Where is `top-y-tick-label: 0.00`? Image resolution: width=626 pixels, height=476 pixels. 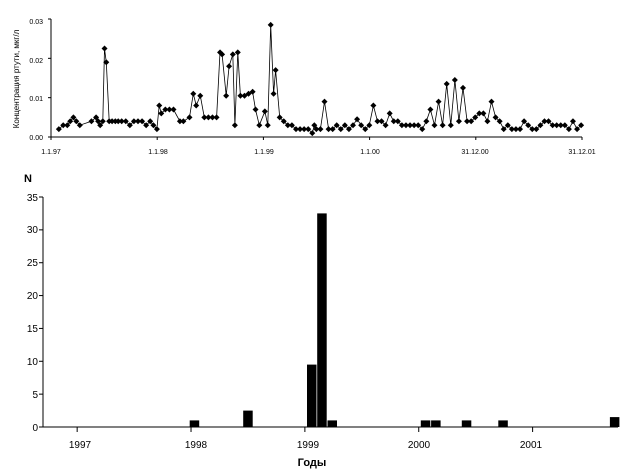 top-y-tick-label: 0.00 is located at coordinates (36, 138).